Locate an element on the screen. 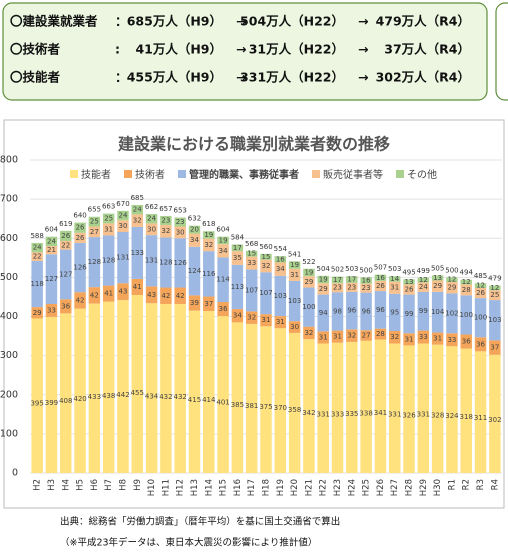 This screenshot has height=558, width=508. x-tick-label: H11 is located at coordinates (166, 487).